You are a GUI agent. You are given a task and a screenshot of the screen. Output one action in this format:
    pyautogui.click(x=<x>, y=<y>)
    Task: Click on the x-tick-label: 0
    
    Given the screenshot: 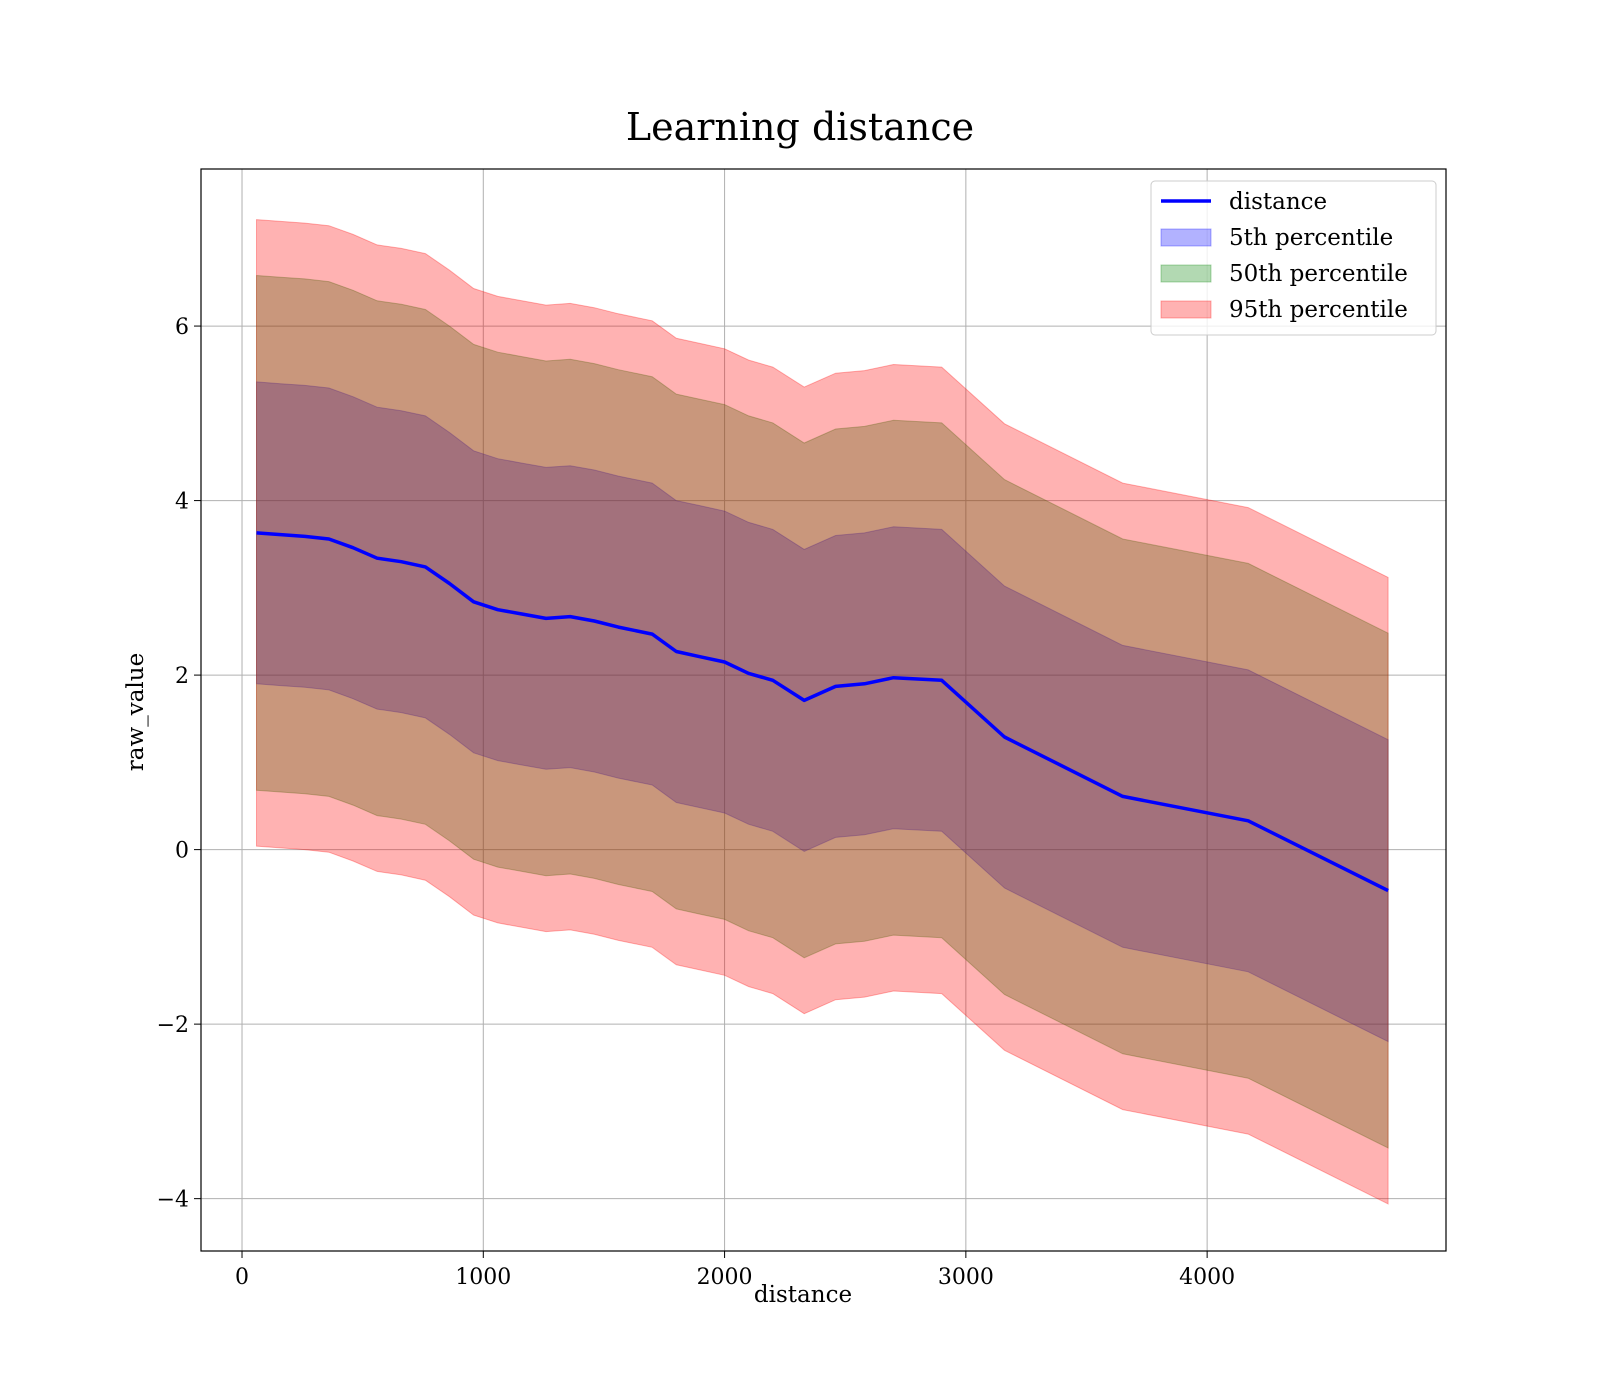 What is the action you would take?
    pyautogui.click(x=242, y=1277)
    